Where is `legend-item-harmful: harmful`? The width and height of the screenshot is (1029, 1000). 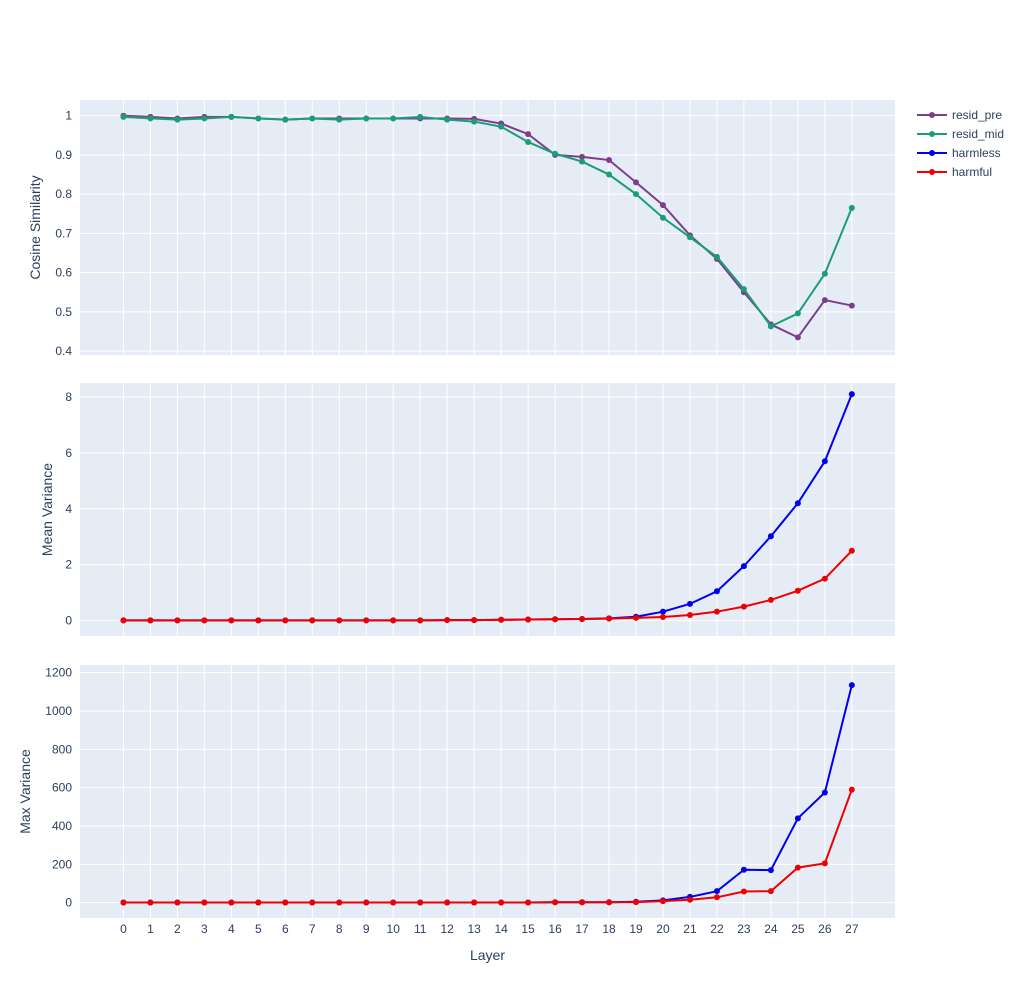 legend-item-harmful: harmful is located at coordinates (954, 172).